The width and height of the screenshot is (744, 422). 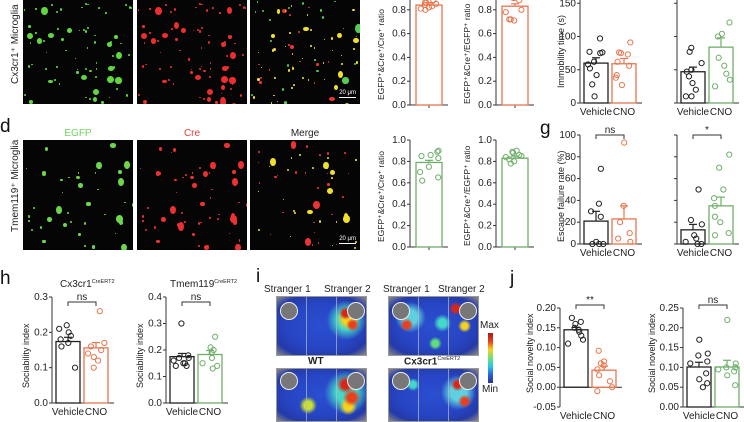 What do you see at coordinates (571, 70) in the screenshot?
I see `y-tick-label: 50` at bounding box center [571, 70].